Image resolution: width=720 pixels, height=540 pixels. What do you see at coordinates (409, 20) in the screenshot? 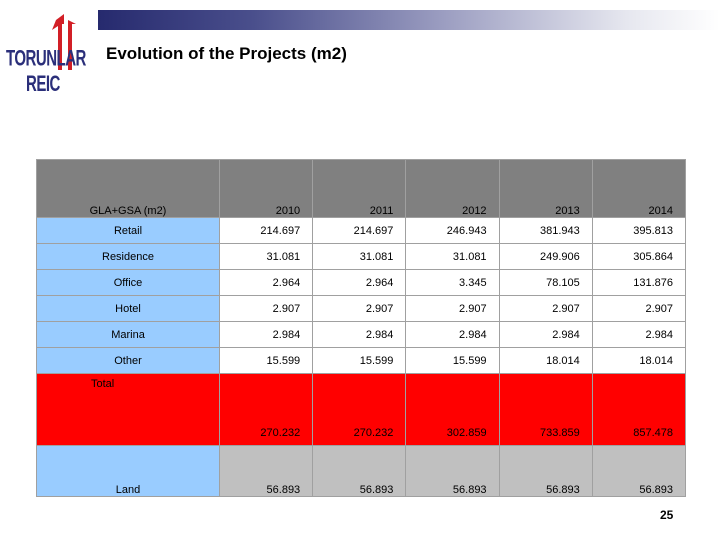
I see `header-gradient-bar` at bounding box center [409, 20].